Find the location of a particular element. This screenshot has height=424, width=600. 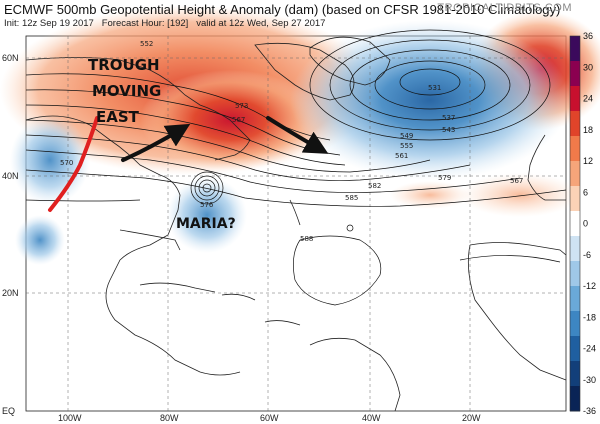

contour-label: 585 is located at coordinates (351, 198).